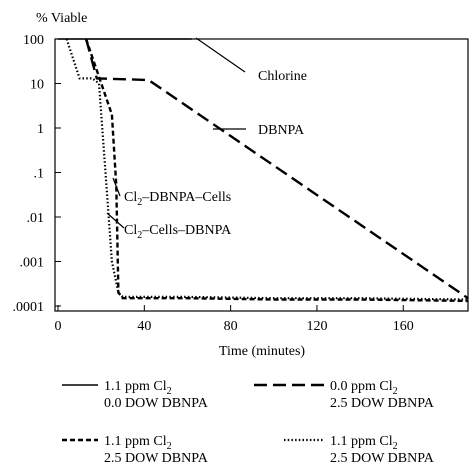  Describe the element at coordinates (281, 130) in the screenshot. I see `annotation-dbnpa: DBNPA` at that location.